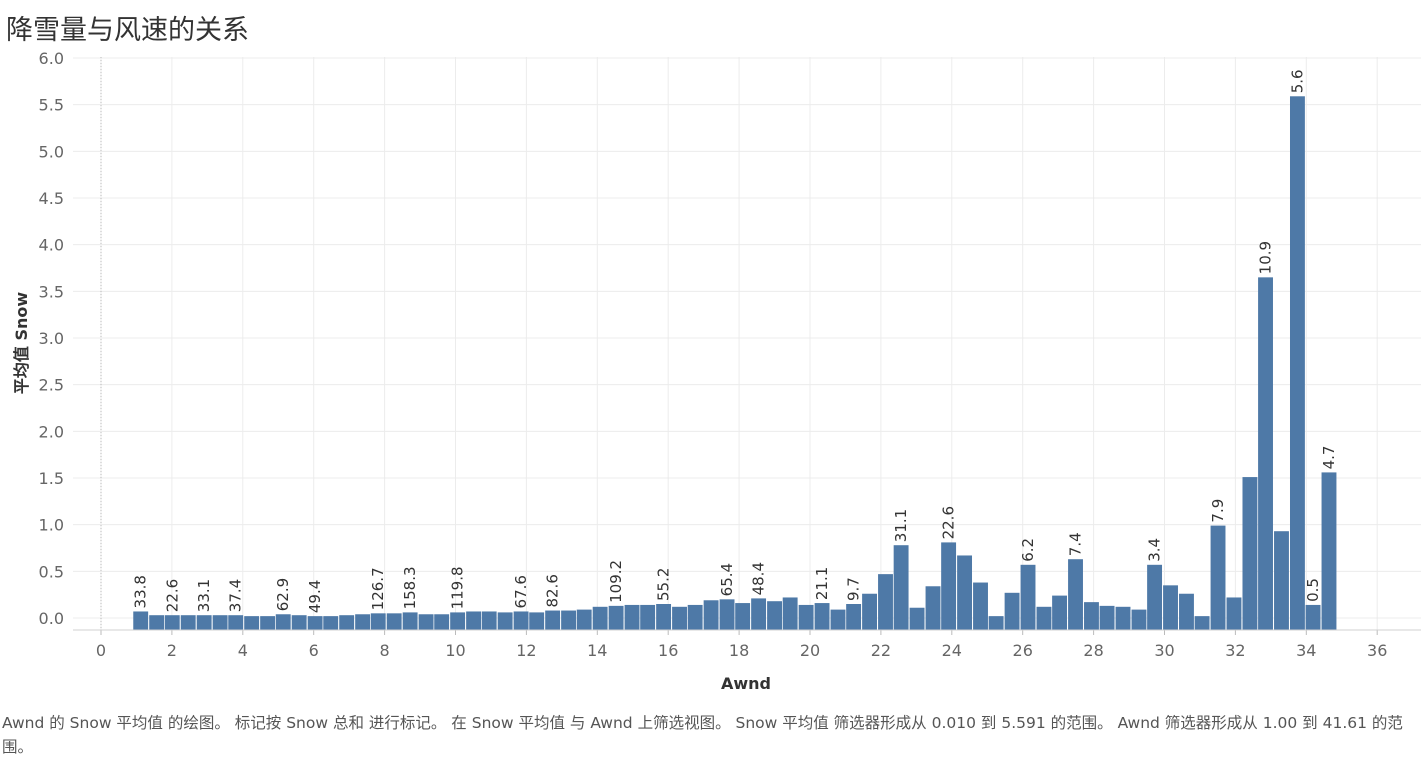  What do you see at coordinates (458, 587) in the screenshot?
I see `bar-data-label: 119.8` at bounding box center [458, 587].